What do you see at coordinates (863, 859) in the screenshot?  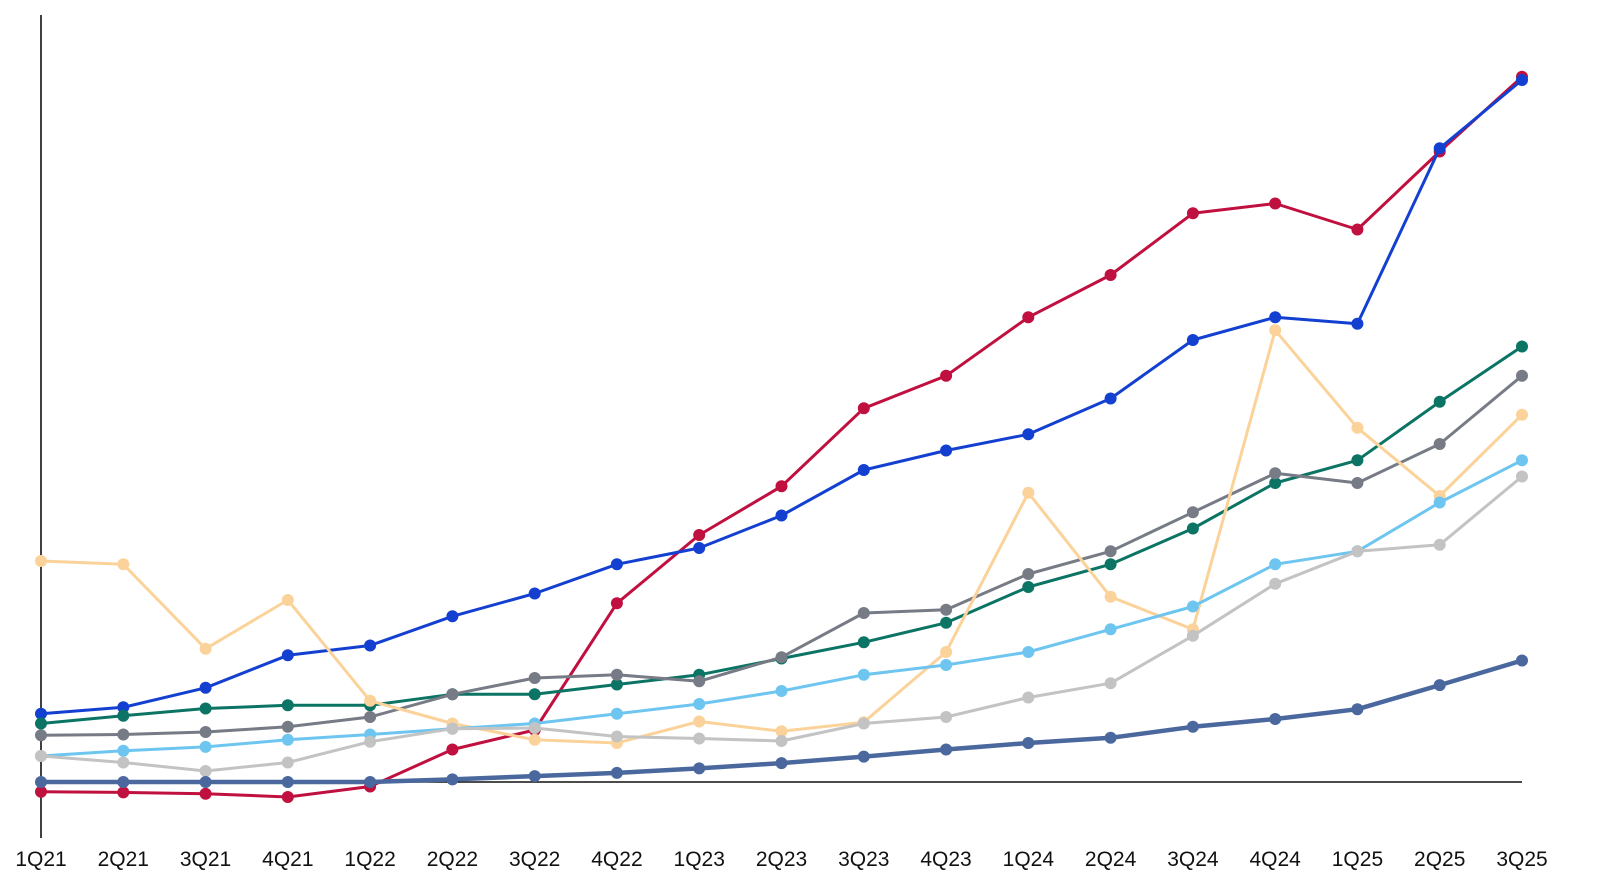 I see `x-tick-label: 3Q23` at bounding box center [863, 859].